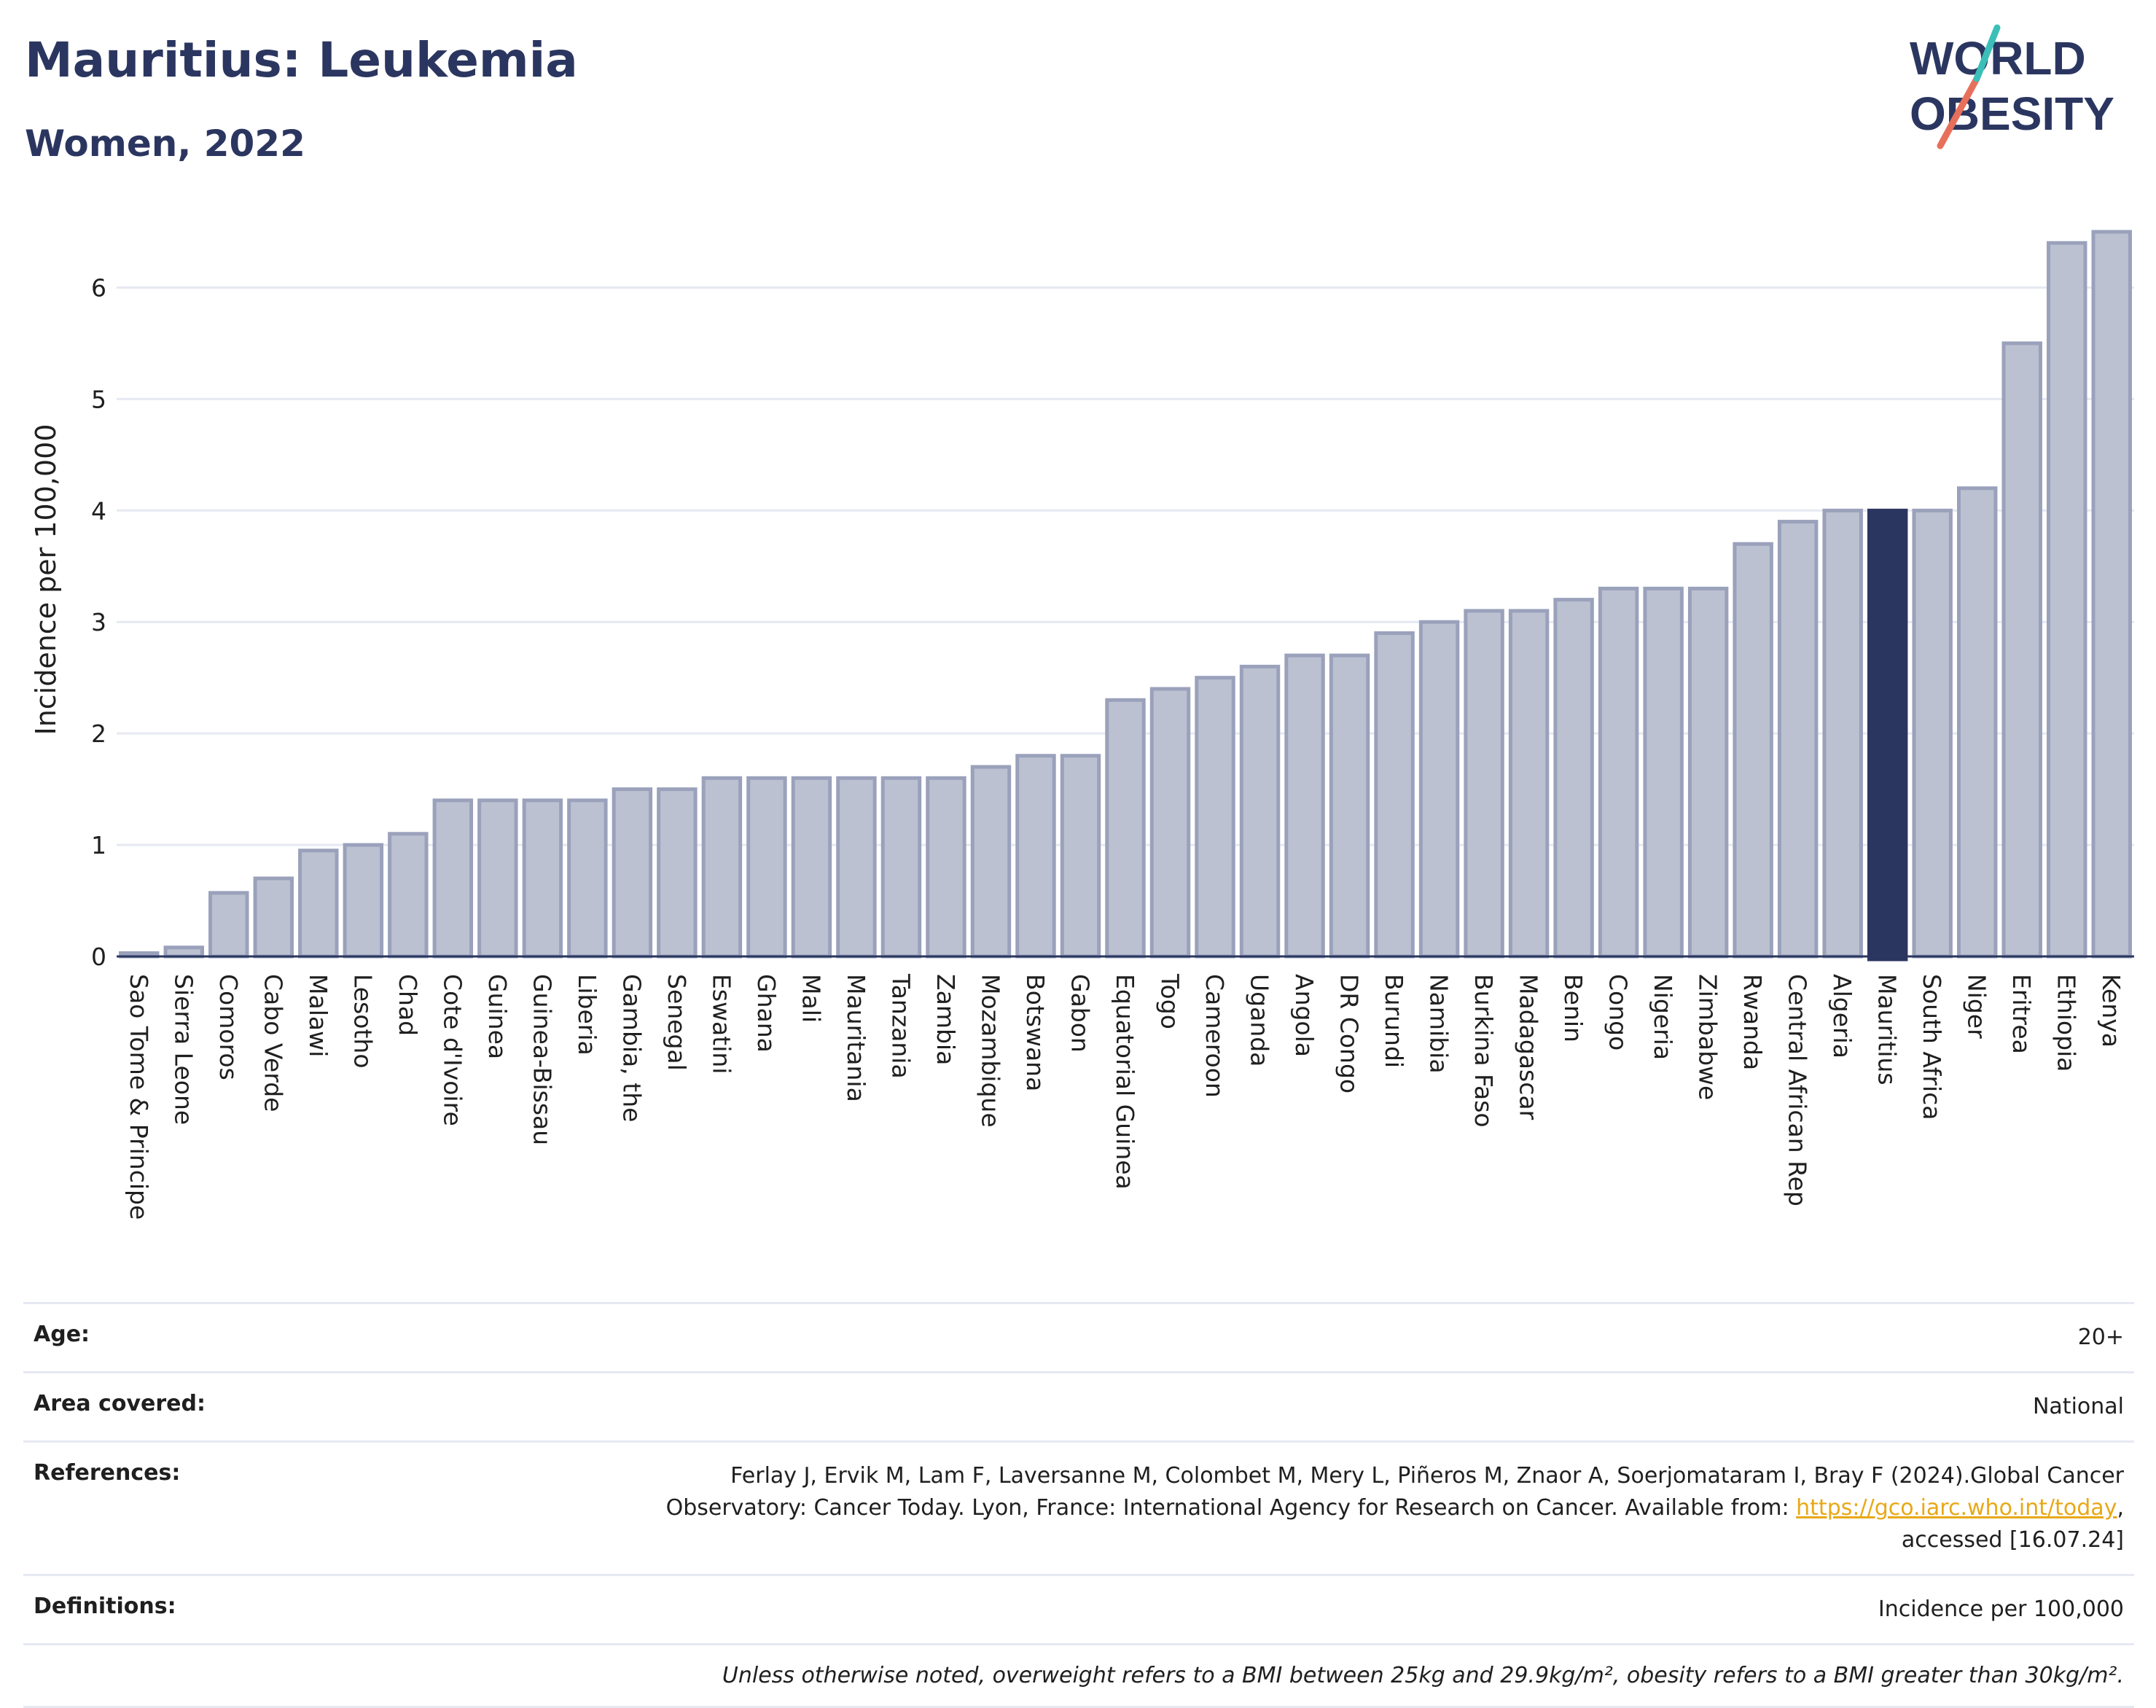 The image size is (2156, 1708). Describe the element at coordinates (767, 867) in the screenshot. I see `bar-ghana` at that location.